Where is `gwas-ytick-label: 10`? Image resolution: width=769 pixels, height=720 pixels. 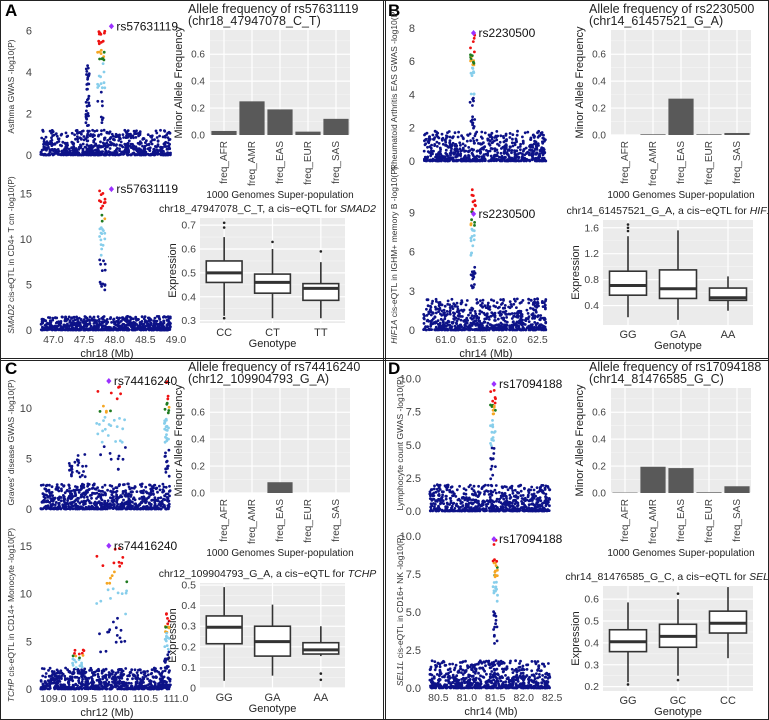
gwas-ytick-label: 10 is located at coordinates (26, 409).